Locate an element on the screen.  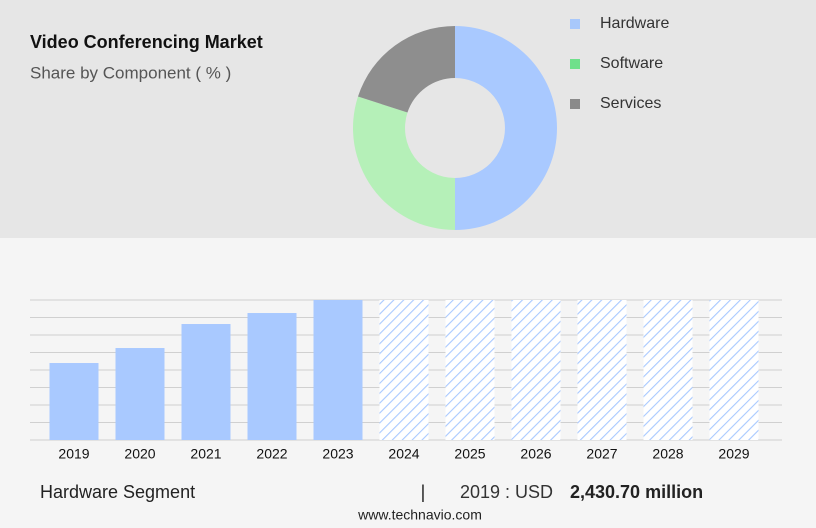
x-tick-label: 2022 is located at coordinates (271, 454).